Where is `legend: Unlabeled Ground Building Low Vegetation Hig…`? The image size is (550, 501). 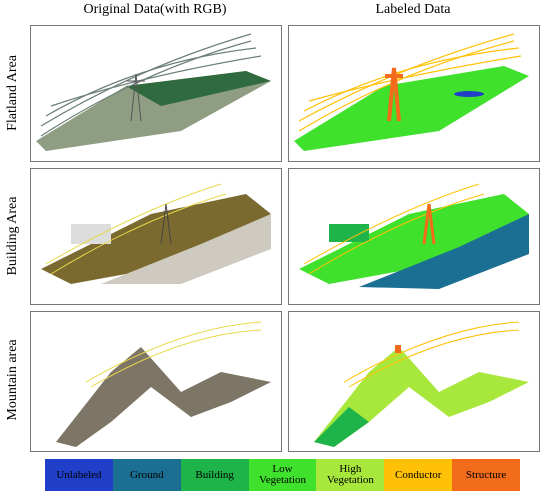
legend: Unlabeled Ground Building Low Vegetation Hig… is located at coordinates (283, 475).